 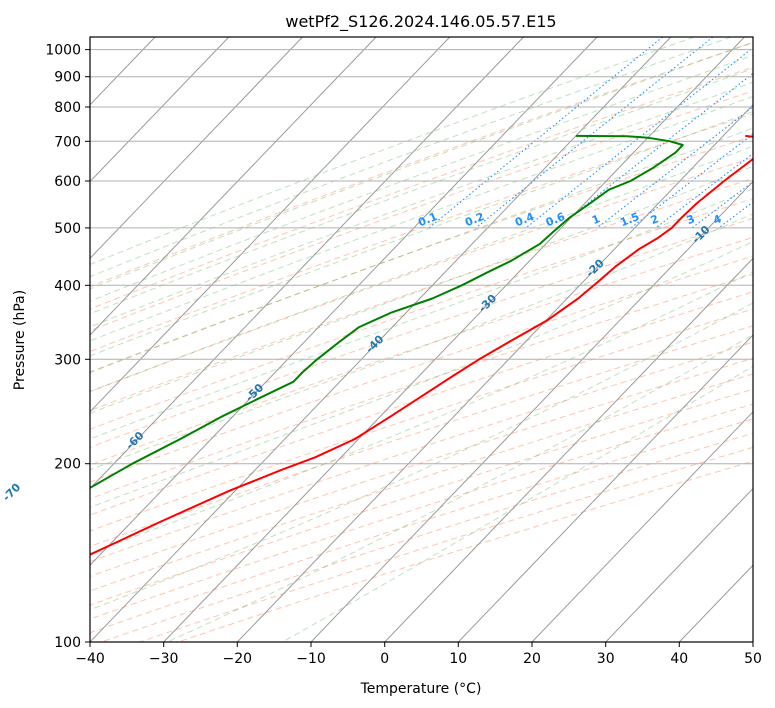 I want to click on x-tick-label: −20, so click(x=238, y=659).